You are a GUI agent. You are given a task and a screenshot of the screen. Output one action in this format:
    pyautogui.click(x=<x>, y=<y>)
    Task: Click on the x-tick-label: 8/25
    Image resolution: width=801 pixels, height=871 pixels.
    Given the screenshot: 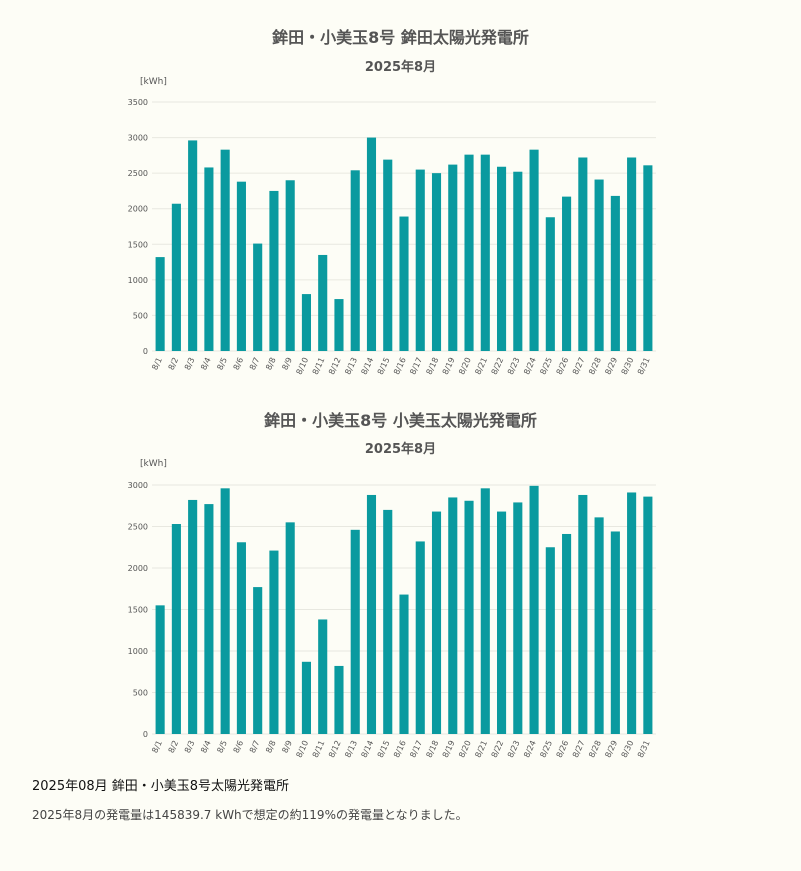 What is the action you would take?
    pyautogui.click(x=546, y=749)
    